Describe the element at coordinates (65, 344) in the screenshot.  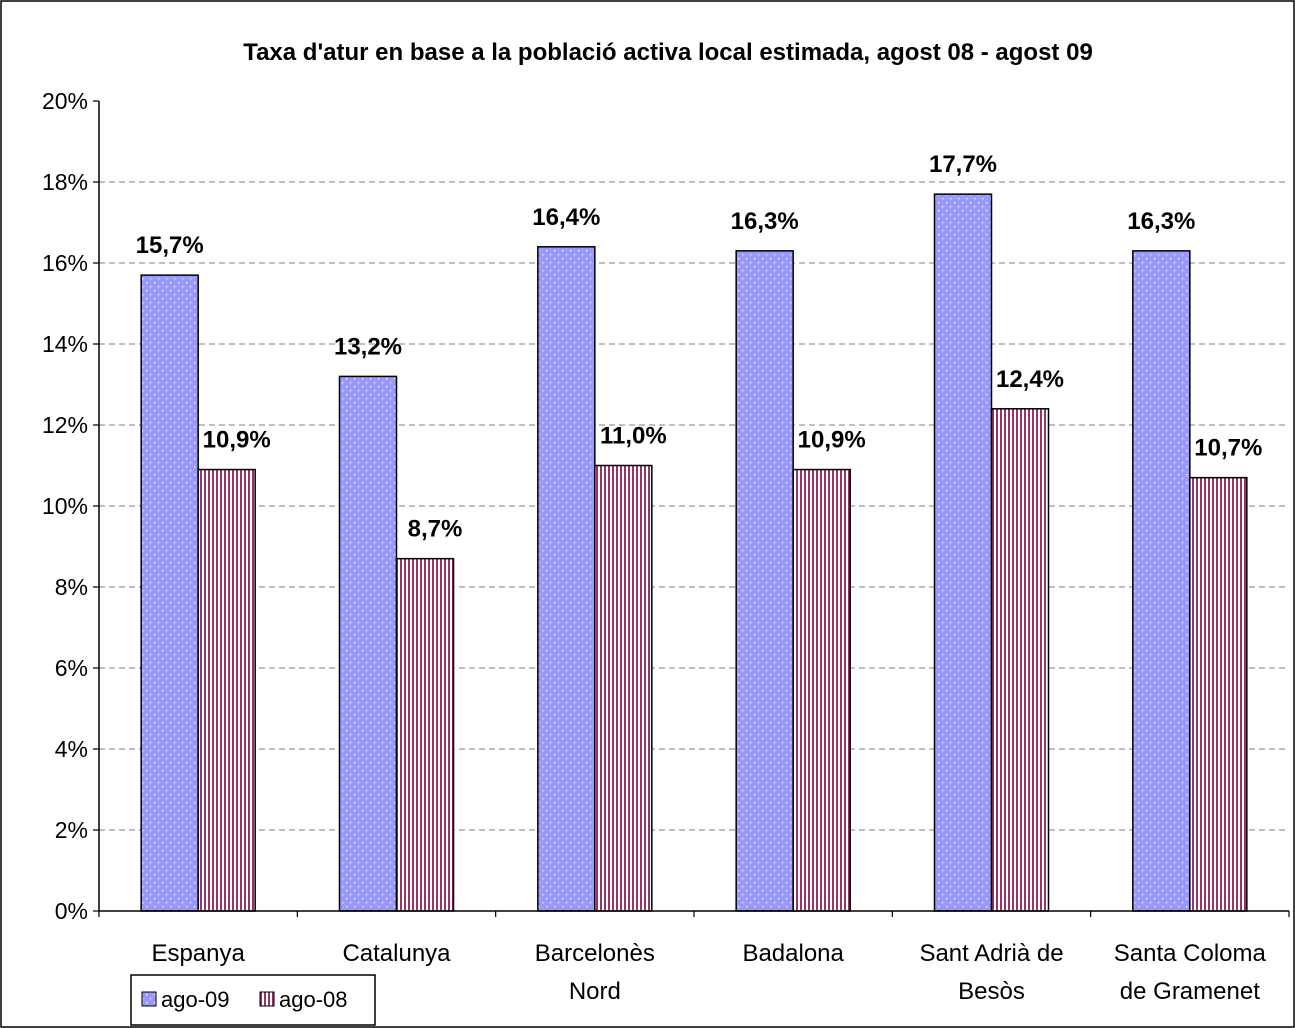
I see `y-tick-label: 14%` at that location.